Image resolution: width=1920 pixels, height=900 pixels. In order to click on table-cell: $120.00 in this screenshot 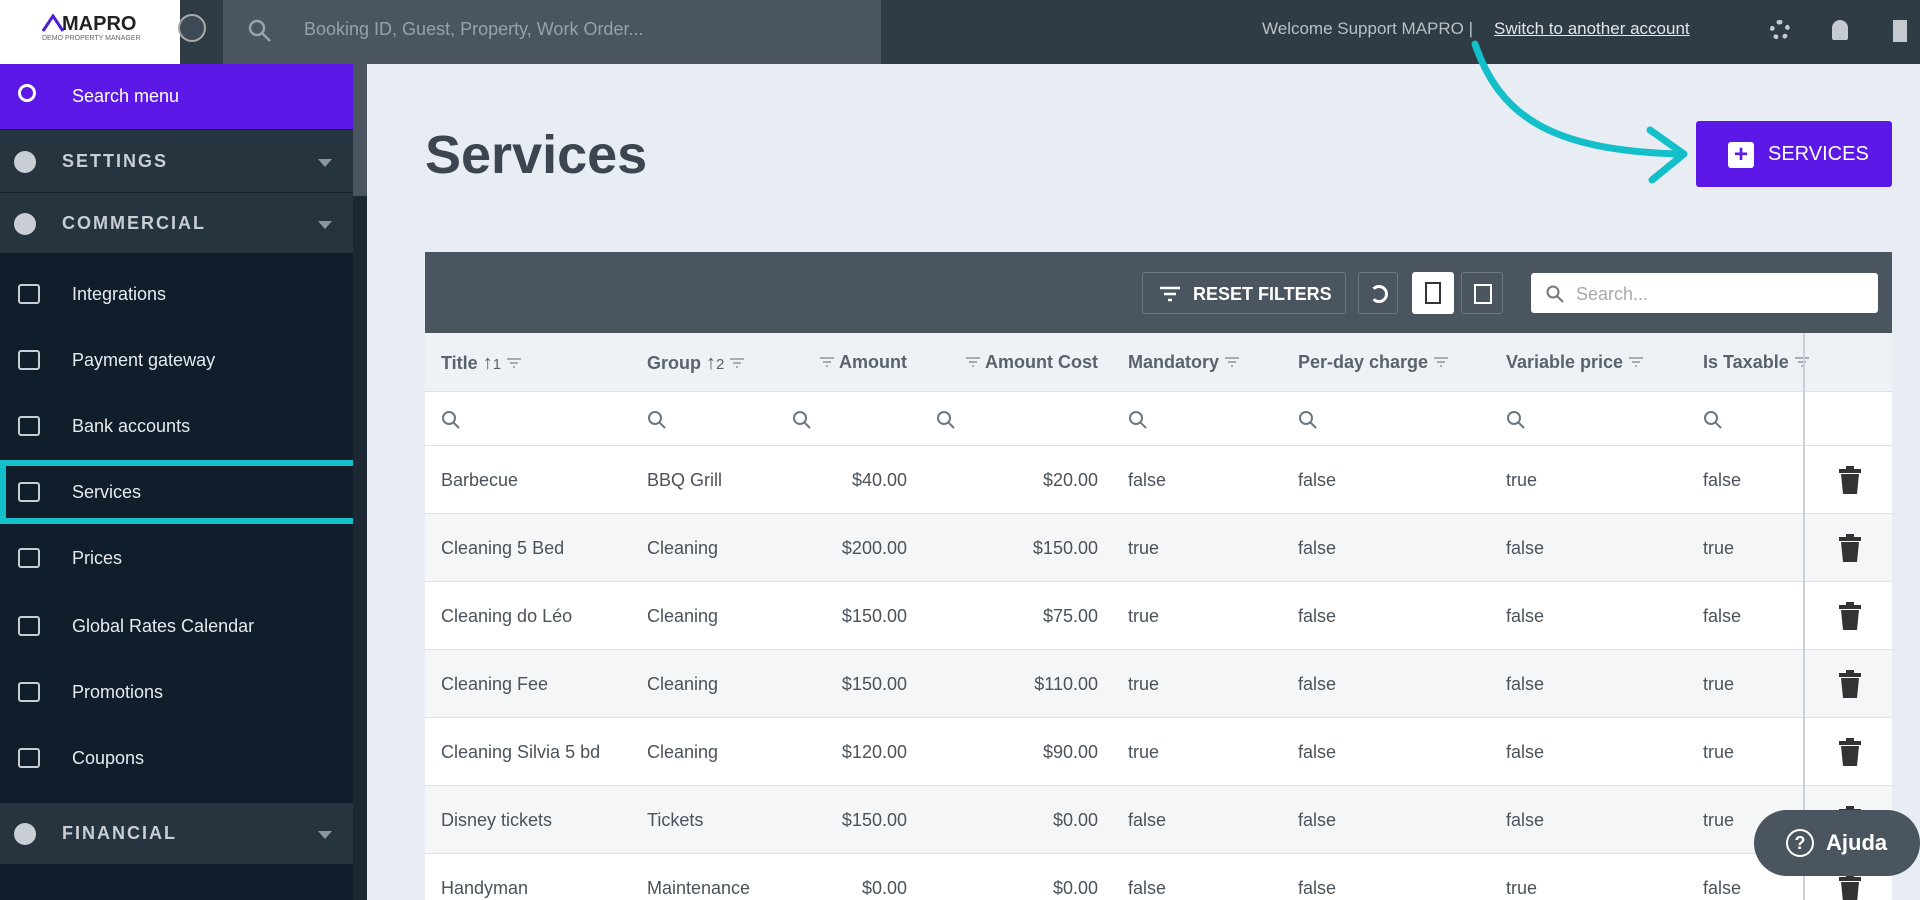, I will do `click(874, 752)`.